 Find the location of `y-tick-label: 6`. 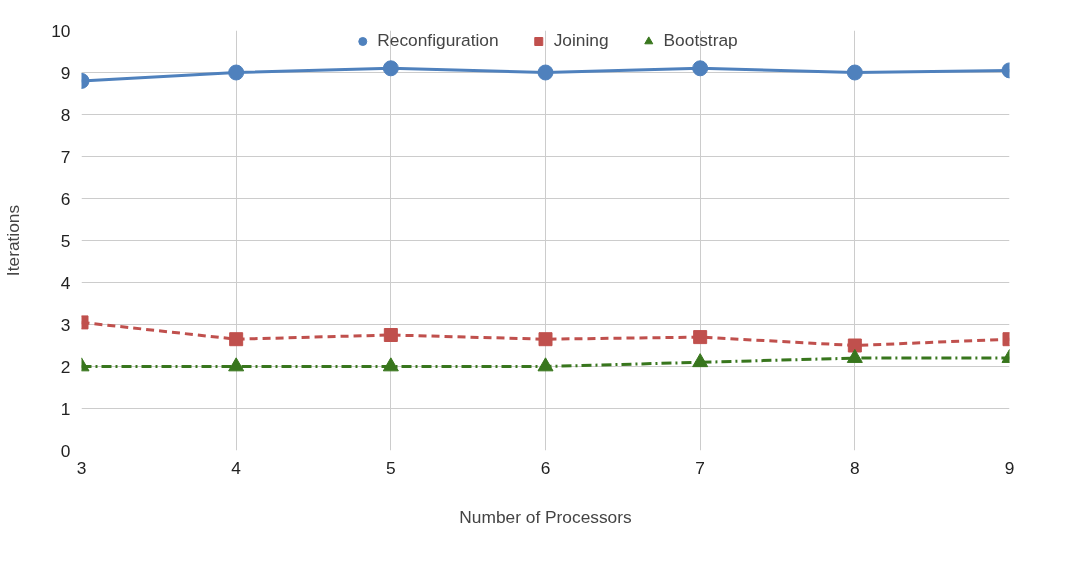

y-tick-label: 6 is located at coordinates (65, 198).